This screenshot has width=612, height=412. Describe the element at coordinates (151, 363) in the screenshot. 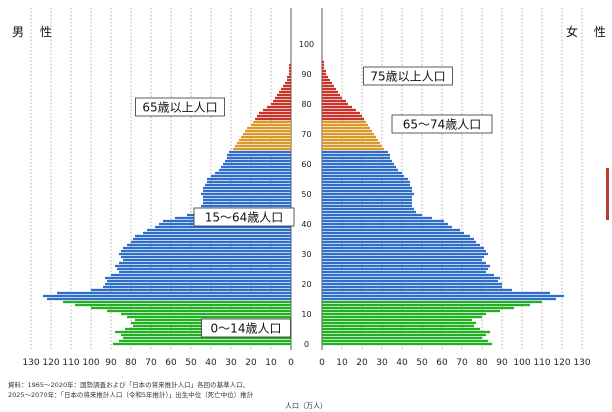

I see `x-tick-male: 70` at that location.